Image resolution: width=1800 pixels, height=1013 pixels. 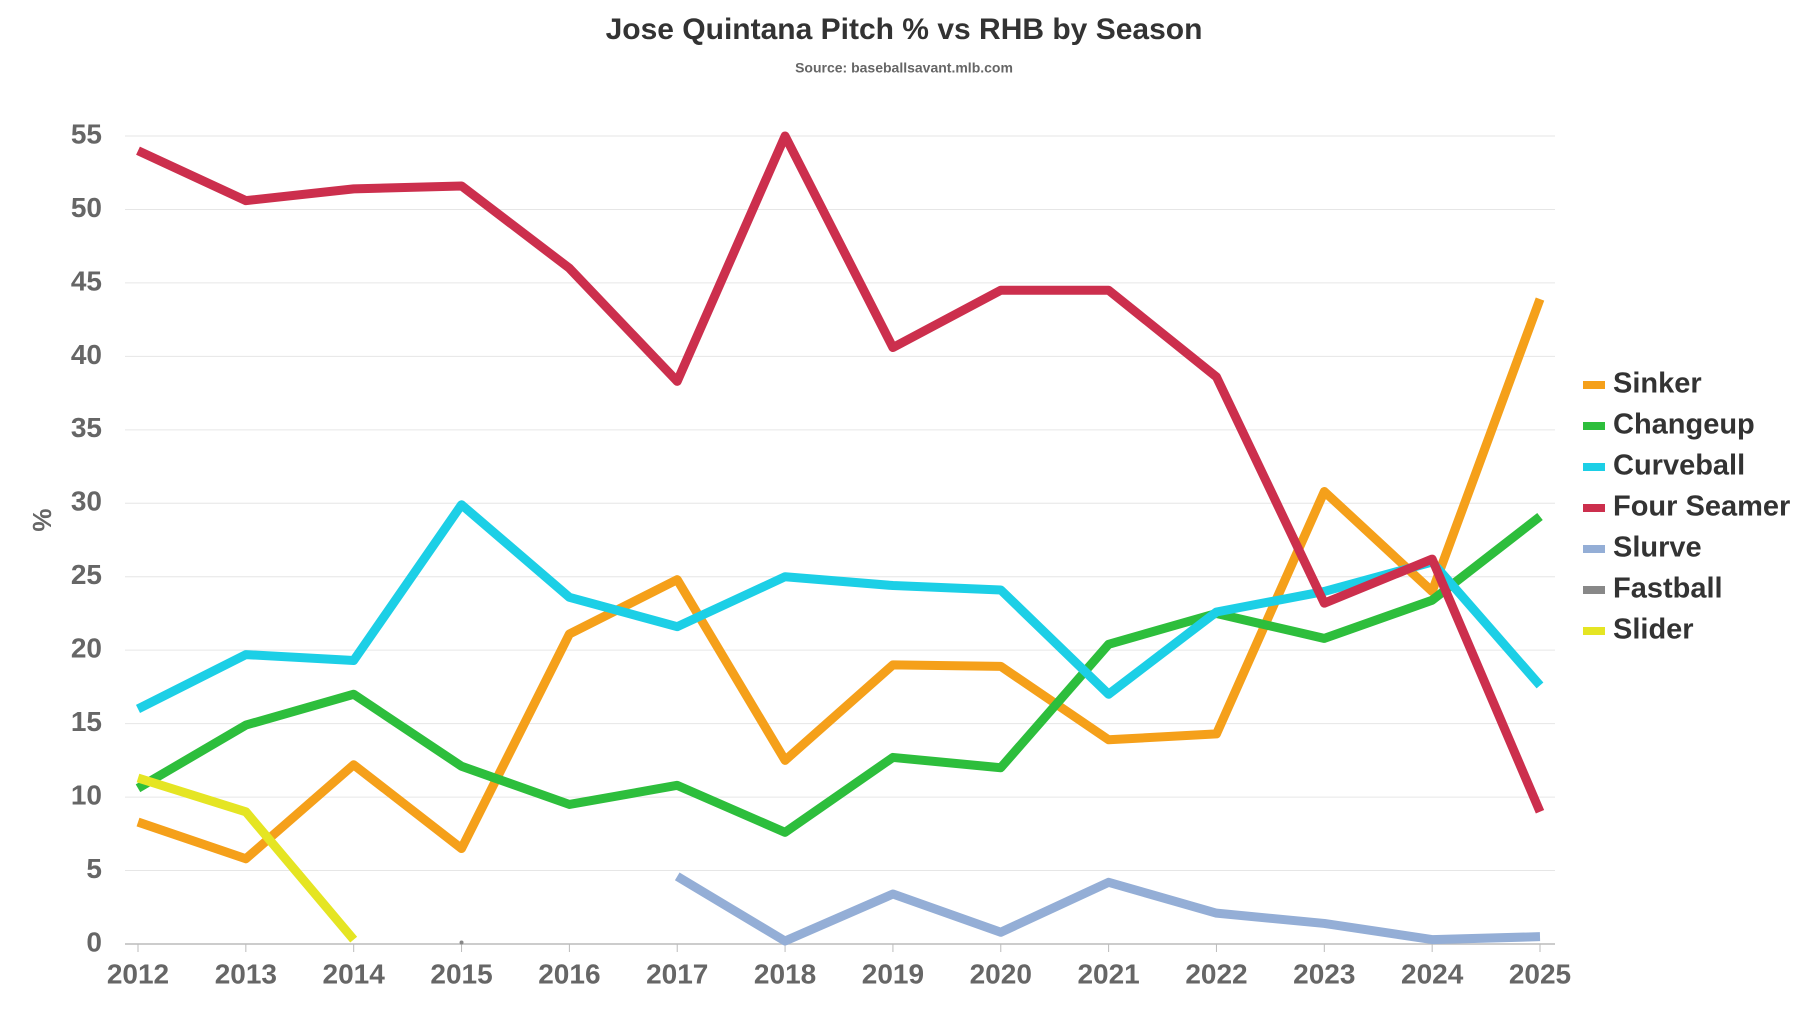 I want to click on y-tick-label: 25, so click(x=86, y=574).